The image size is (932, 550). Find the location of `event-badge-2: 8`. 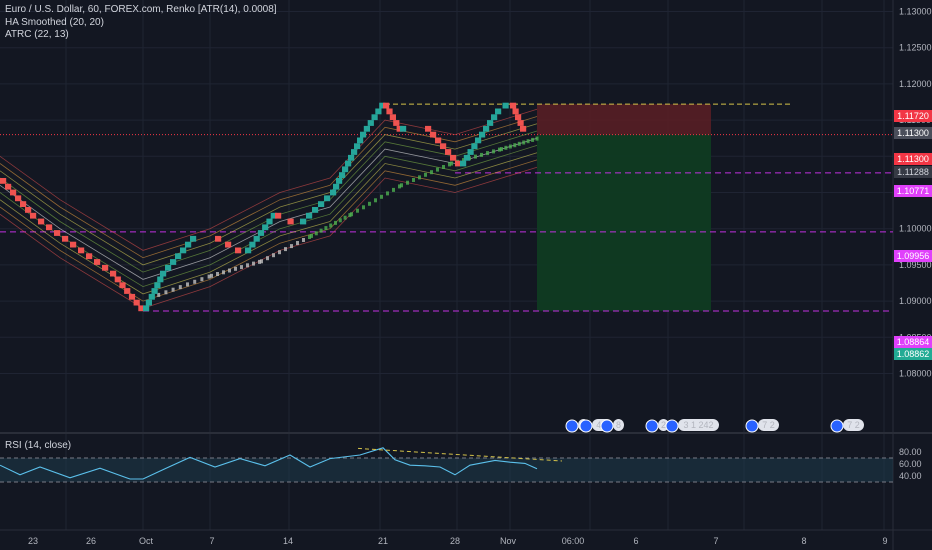

event-badge-2: 8 is located at coordinates (612, 426).